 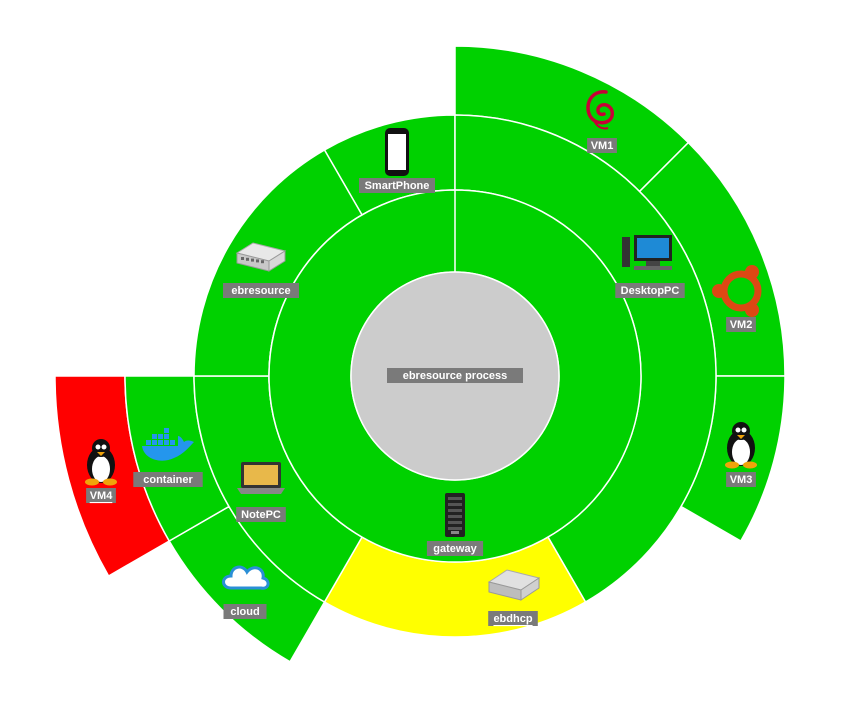 I want to click on label-vm1-bg, so click(x=602, y=145).